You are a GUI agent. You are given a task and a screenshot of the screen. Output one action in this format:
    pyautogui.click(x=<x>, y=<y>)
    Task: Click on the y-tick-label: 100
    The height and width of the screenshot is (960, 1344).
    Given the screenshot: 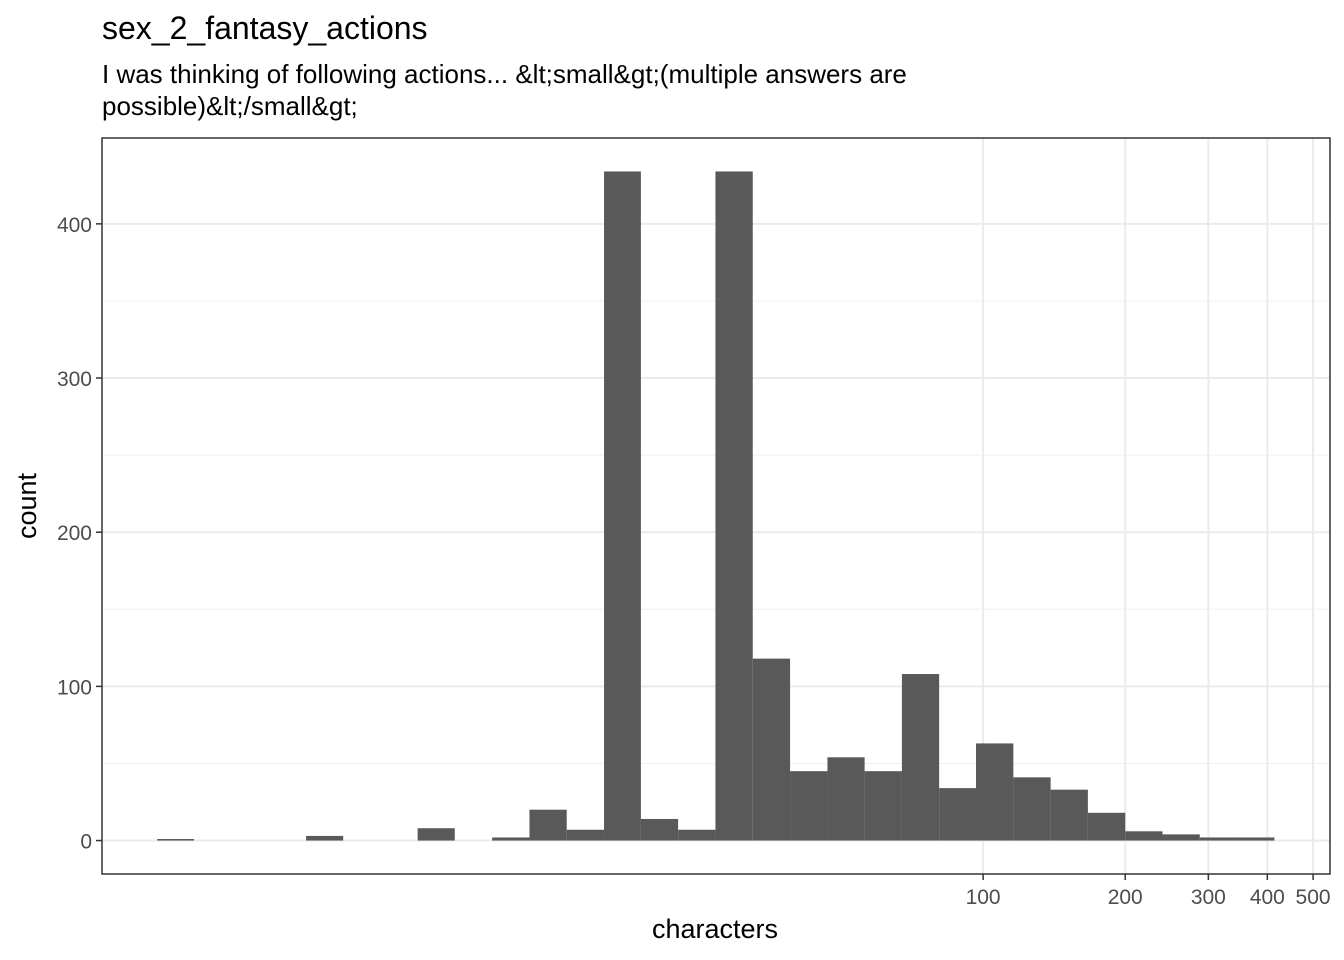 What is the action you would take?
    pyautogui.click(x=74, y=687)
    